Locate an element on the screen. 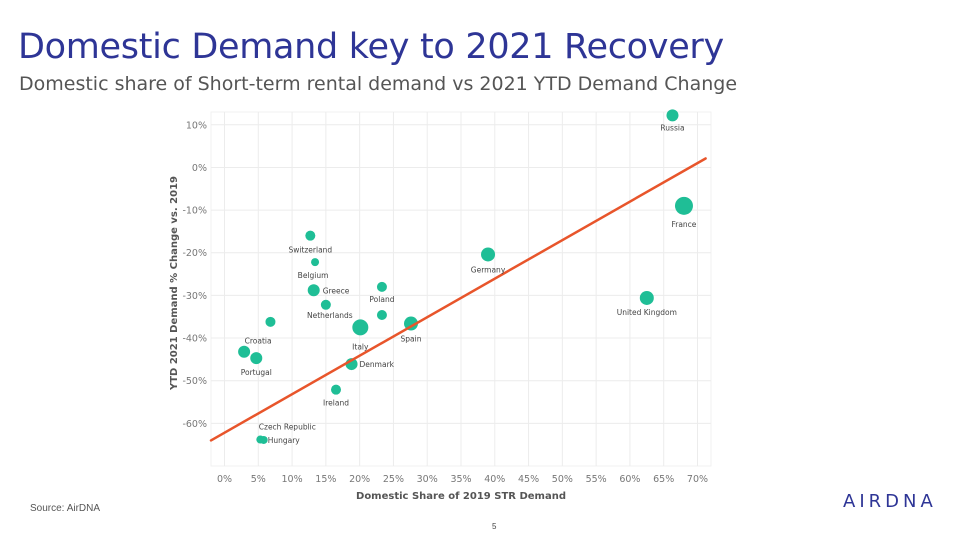  x-tick-label: 50% is located at coordinates (562, 479).